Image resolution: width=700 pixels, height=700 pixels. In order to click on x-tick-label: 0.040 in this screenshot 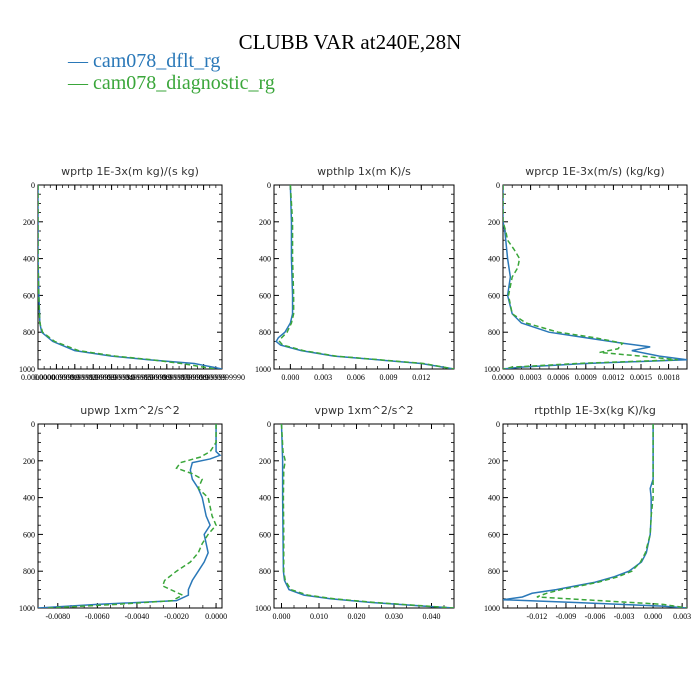, I will do `click(432, 616)`.